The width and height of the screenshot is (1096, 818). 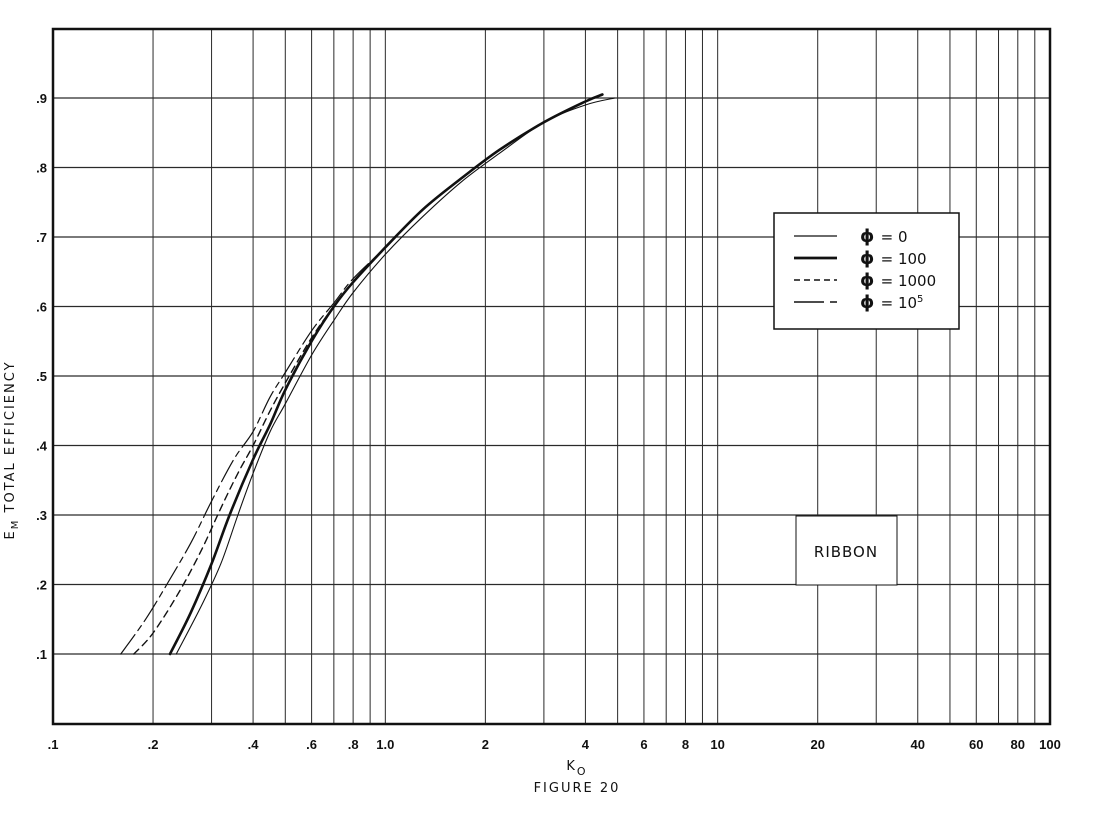 What do you see at coordinates (41, 307) in the screenshot?
I see `y-tick-label: .6` at bounding box center [41, 307].